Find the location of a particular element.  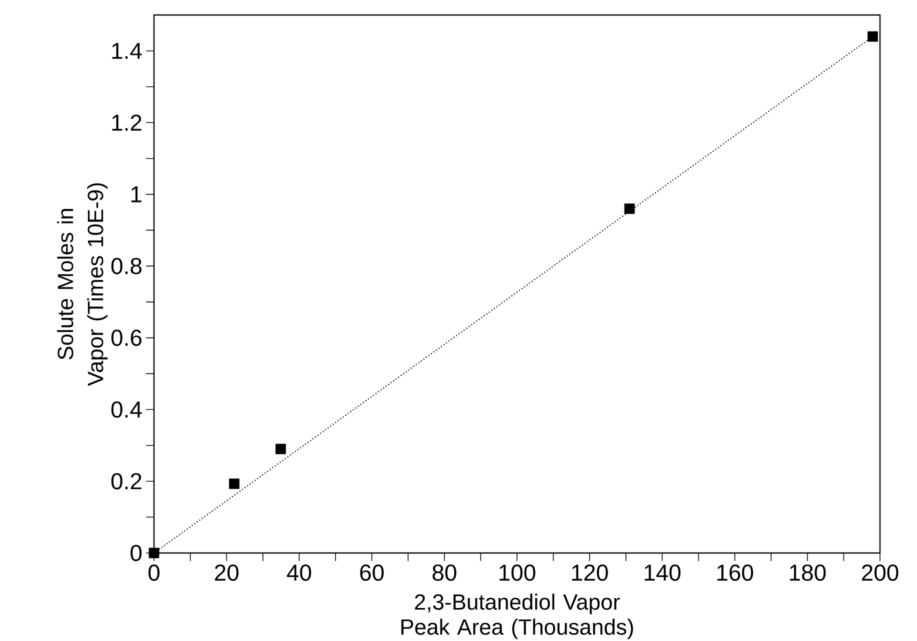

y-tick-label: 0.2 is located at coordinates (126, 481).